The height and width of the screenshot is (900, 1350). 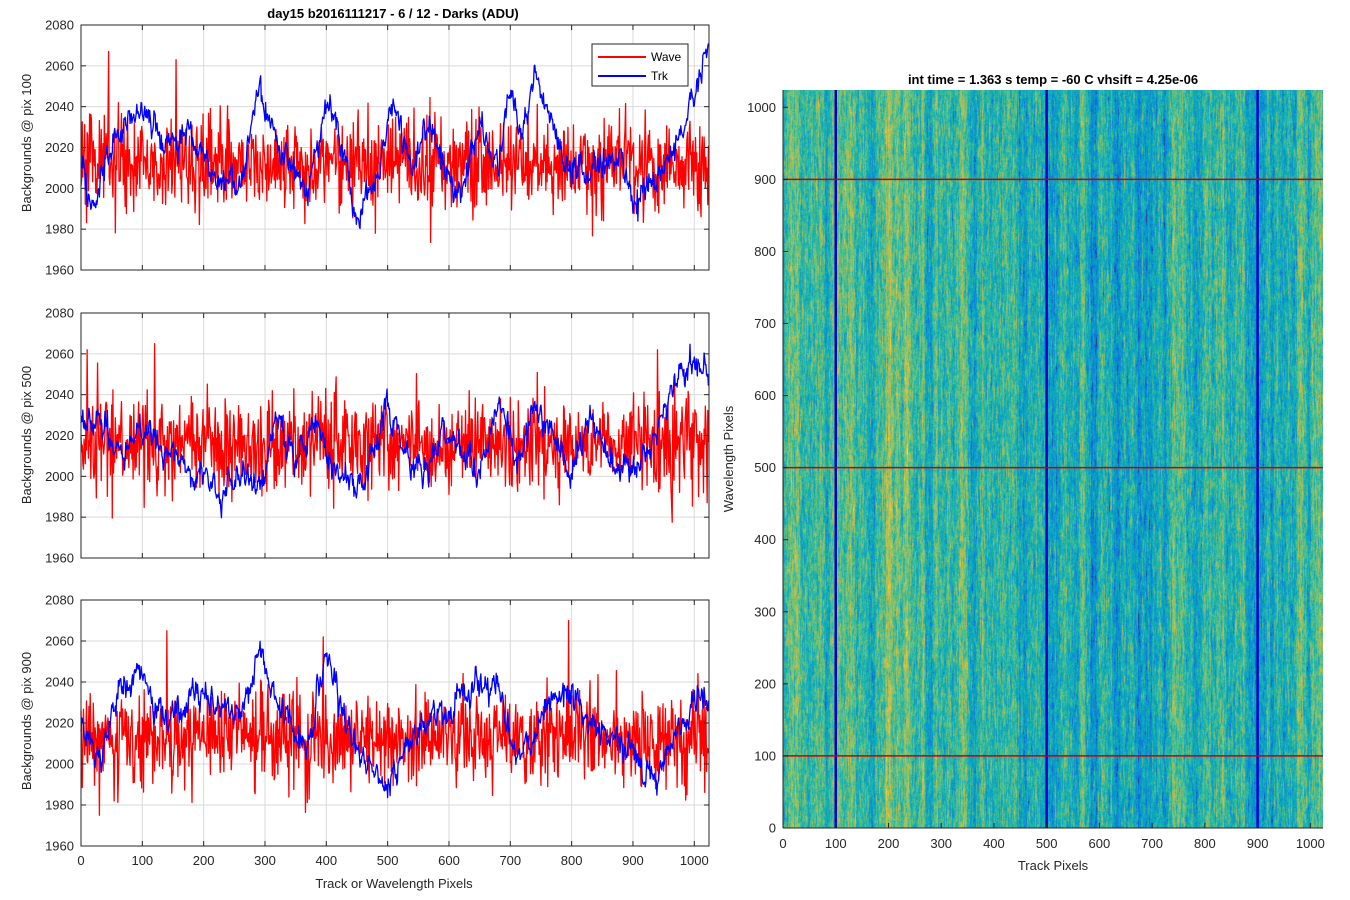 I want to click on y-tick-label: 700, so click(x=765, y=323).